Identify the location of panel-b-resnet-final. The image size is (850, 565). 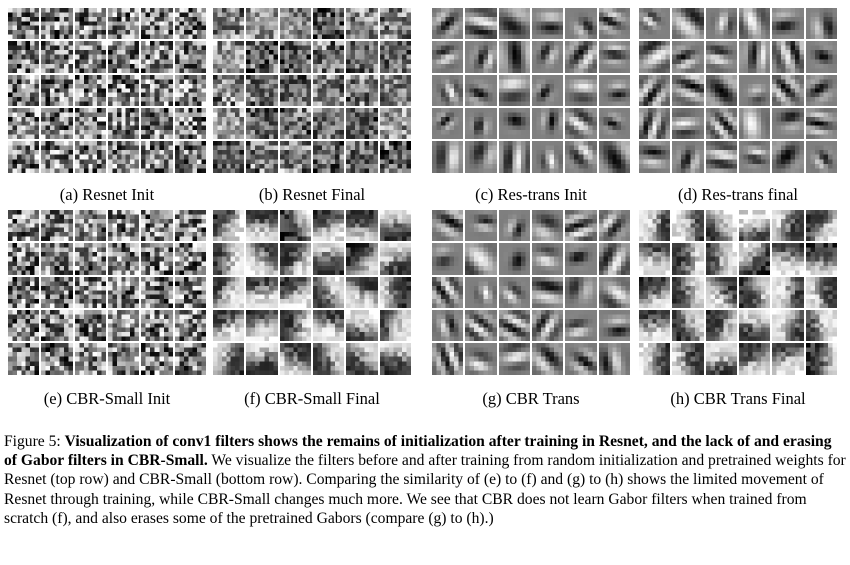
(312, 90).